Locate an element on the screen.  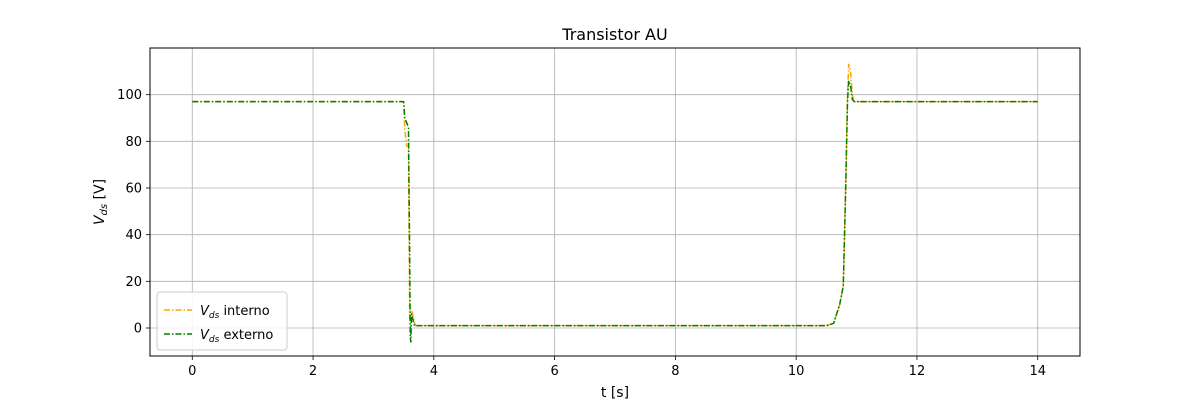
x-tick-label: 12 is located at coordinates (917, 371).